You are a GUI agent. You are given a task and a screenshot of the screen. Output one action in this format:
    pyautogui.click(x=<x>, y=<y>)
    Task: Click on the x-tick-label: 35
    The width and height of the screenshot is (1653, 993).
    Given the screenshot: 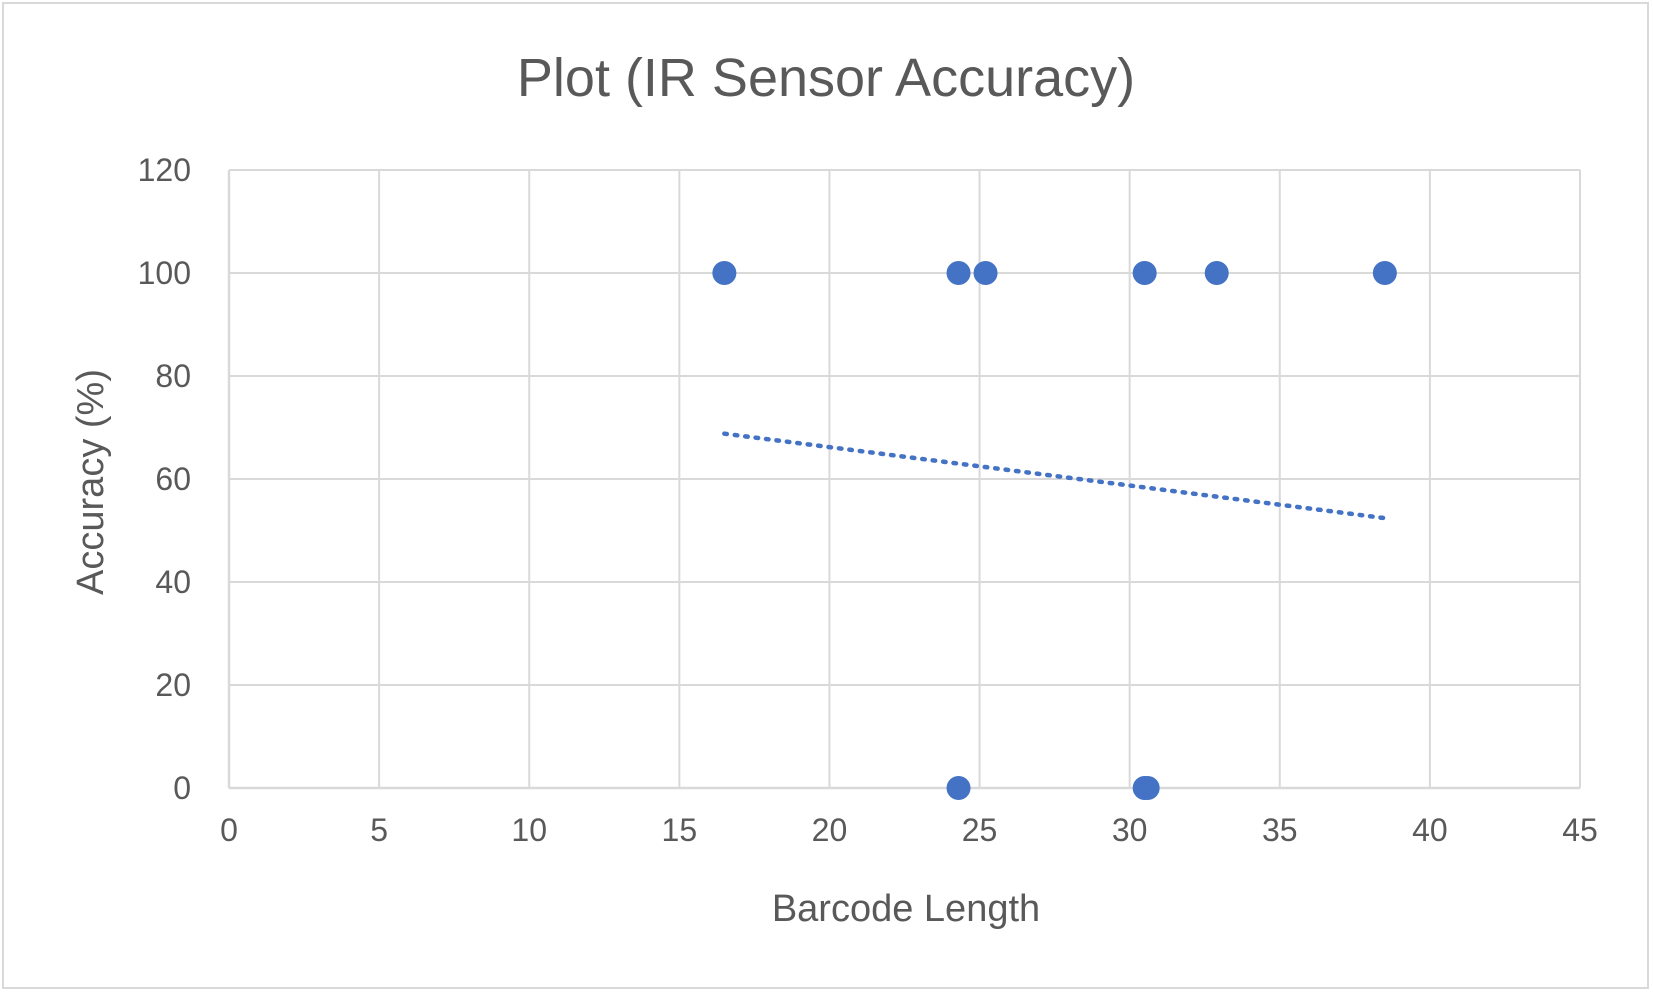 What is the action you would take?
    pyautogui.click(x=1280, y=830)
    